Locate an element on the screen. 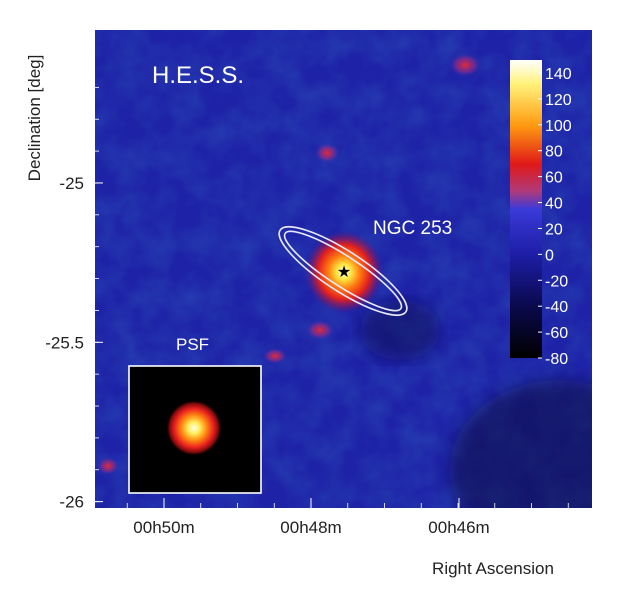  y-tick-label: -26 is located at coordinates (71, 502).